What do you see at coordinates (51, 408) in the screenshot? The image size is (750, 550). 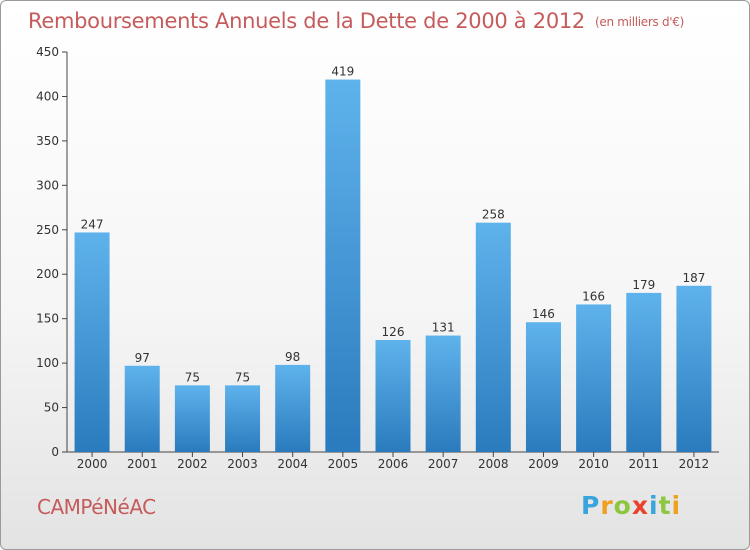 I see `y-tick-label: 50` at bounding box center [51, 408].